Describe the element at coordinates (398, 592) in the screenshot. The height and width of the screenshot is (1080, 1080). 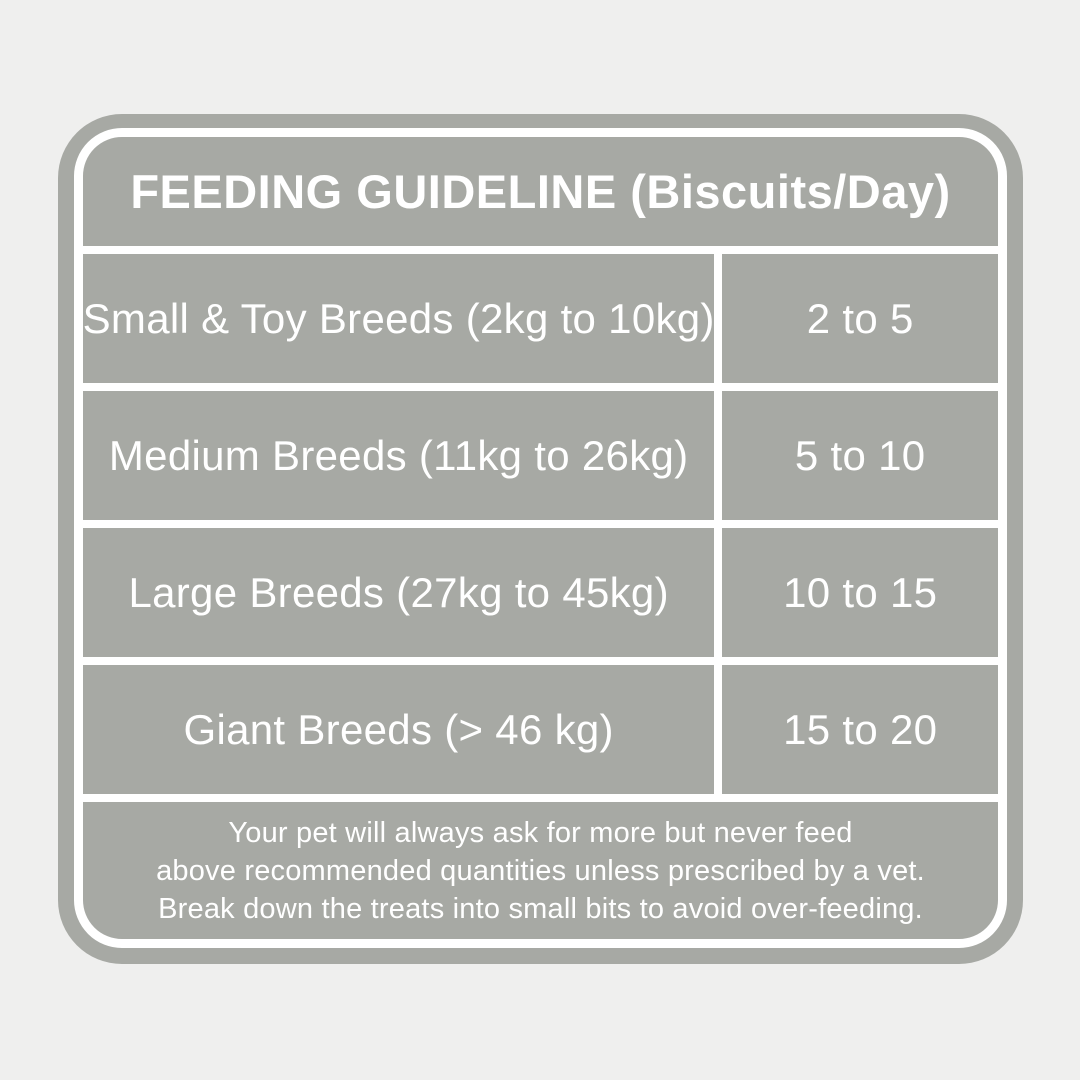
I see `breed-cell: Large Breeds (27kg to 45kg)` at that location.